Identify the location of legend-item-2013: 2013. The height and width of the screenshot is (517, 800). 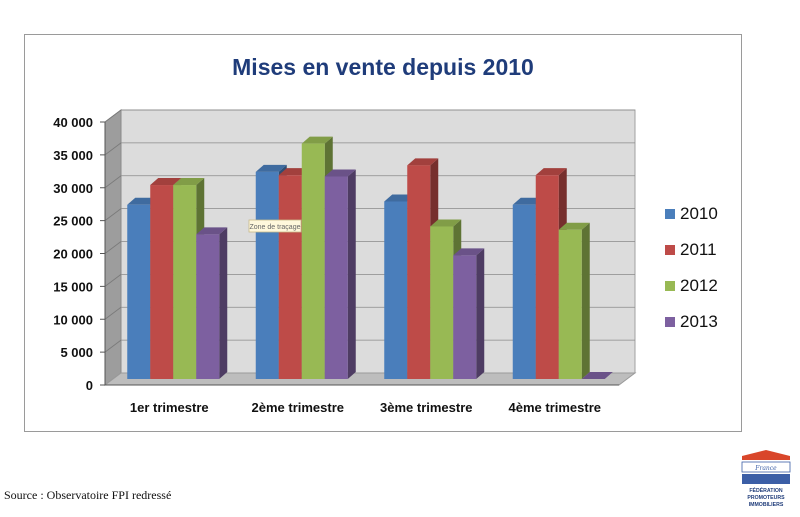
(691, 321).